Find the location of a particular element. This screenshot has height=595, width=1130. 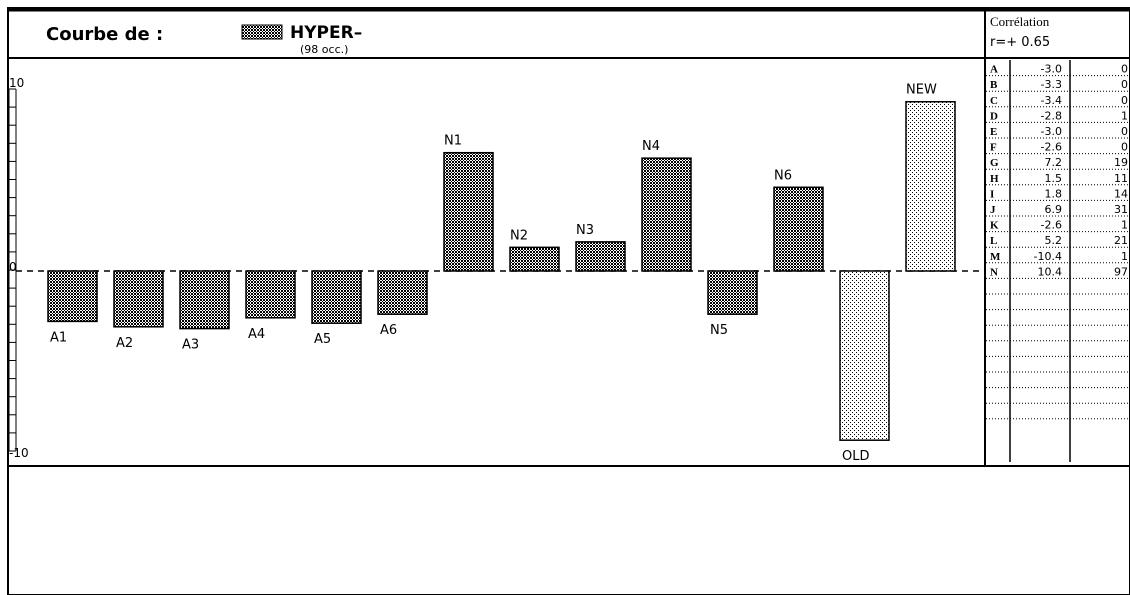

table-letter: B is located at coordinates (994, 85).